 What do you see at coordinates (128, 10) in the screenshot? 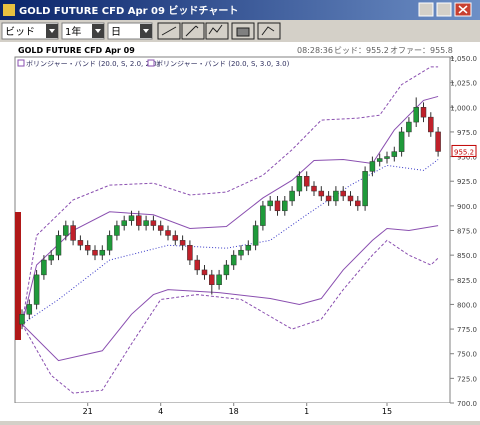
I see `window-title: GOLD FUTURE CFD Apr 09 ビッドチャート` at bounding box center [128, 10].